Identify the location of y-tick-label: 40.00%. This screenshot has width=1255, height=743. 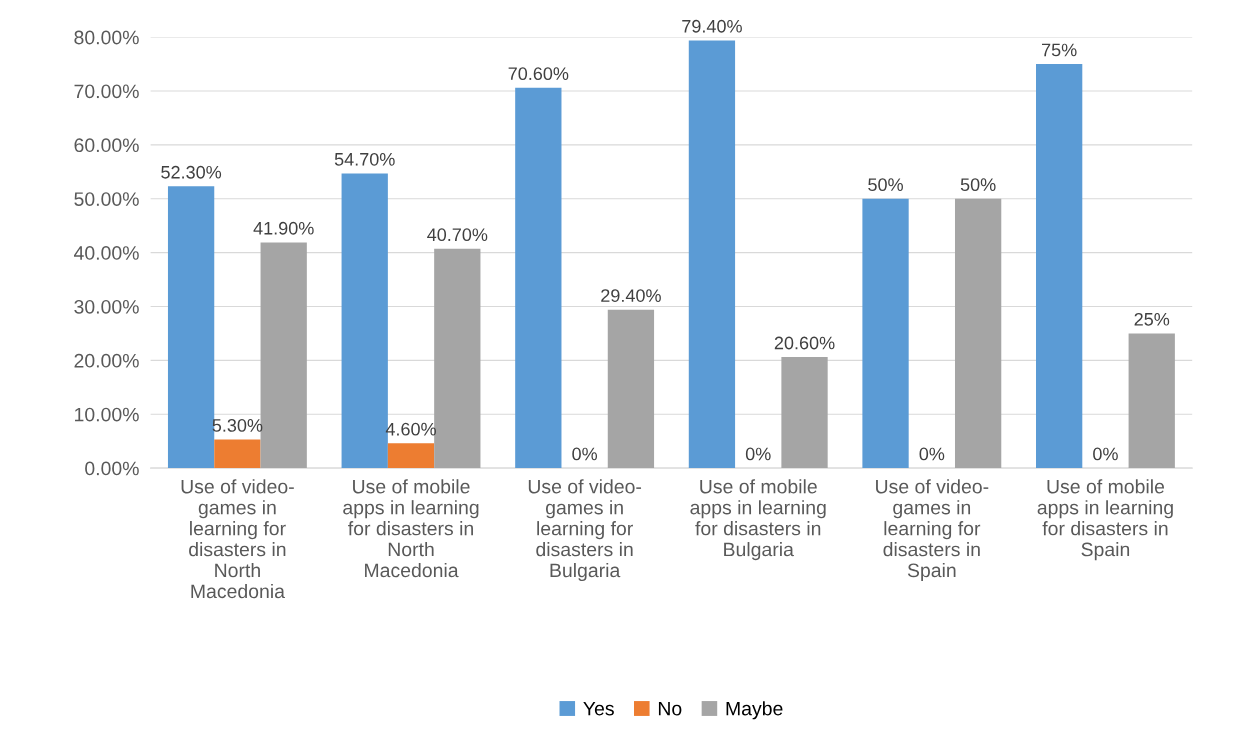
(106, 253).